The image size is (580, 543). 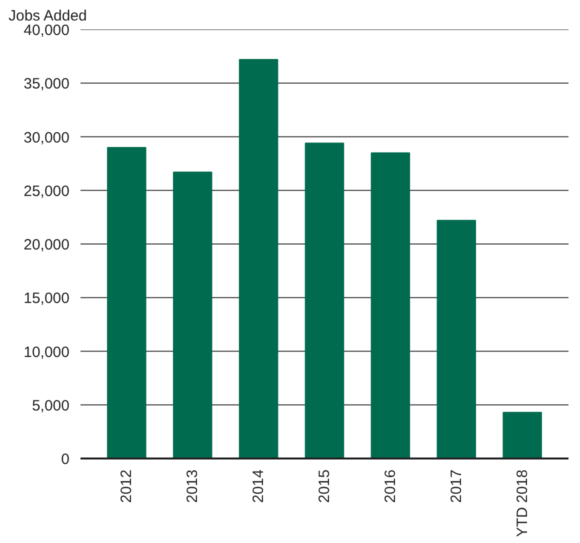 I want to click on x-tick-label: 2016, so click(x=390, y=486).